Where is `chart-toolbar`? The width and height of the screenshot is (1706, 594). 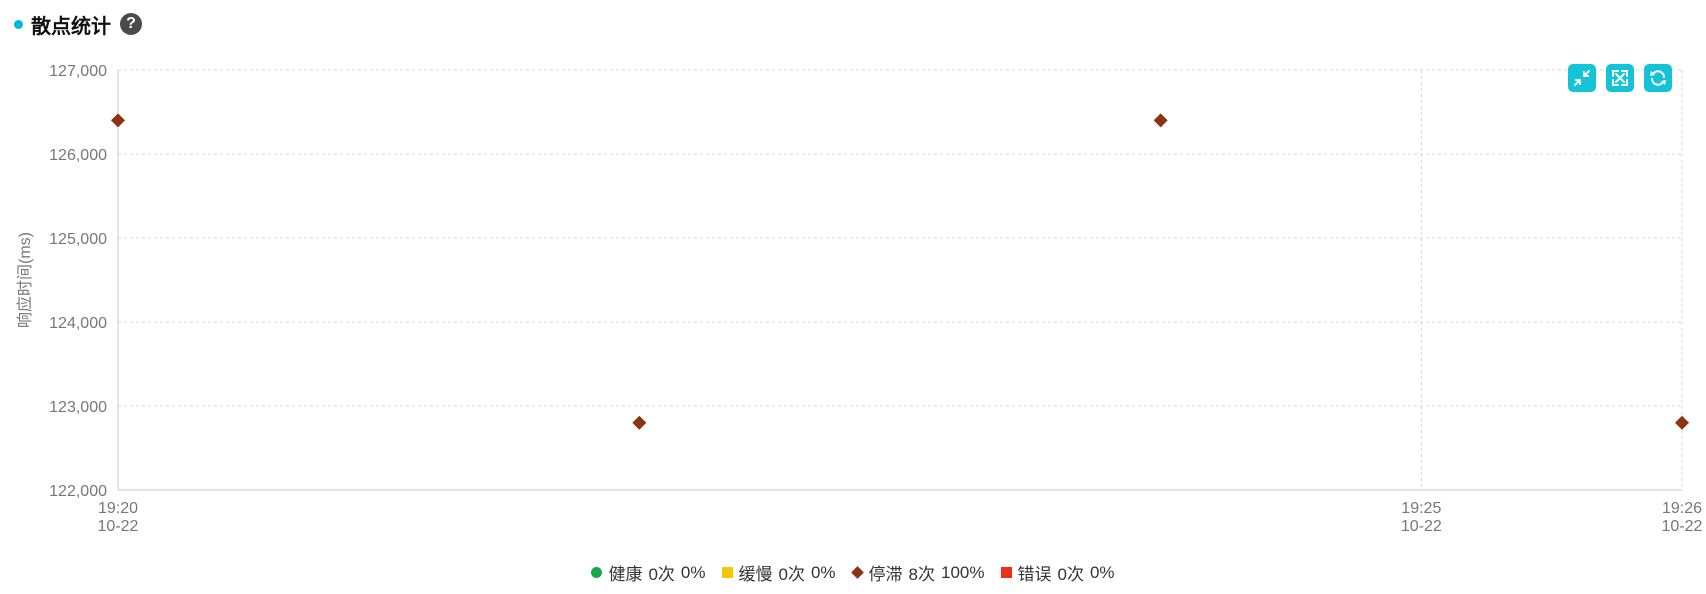 chart-toolbar is located at coordinates (1620, 78).